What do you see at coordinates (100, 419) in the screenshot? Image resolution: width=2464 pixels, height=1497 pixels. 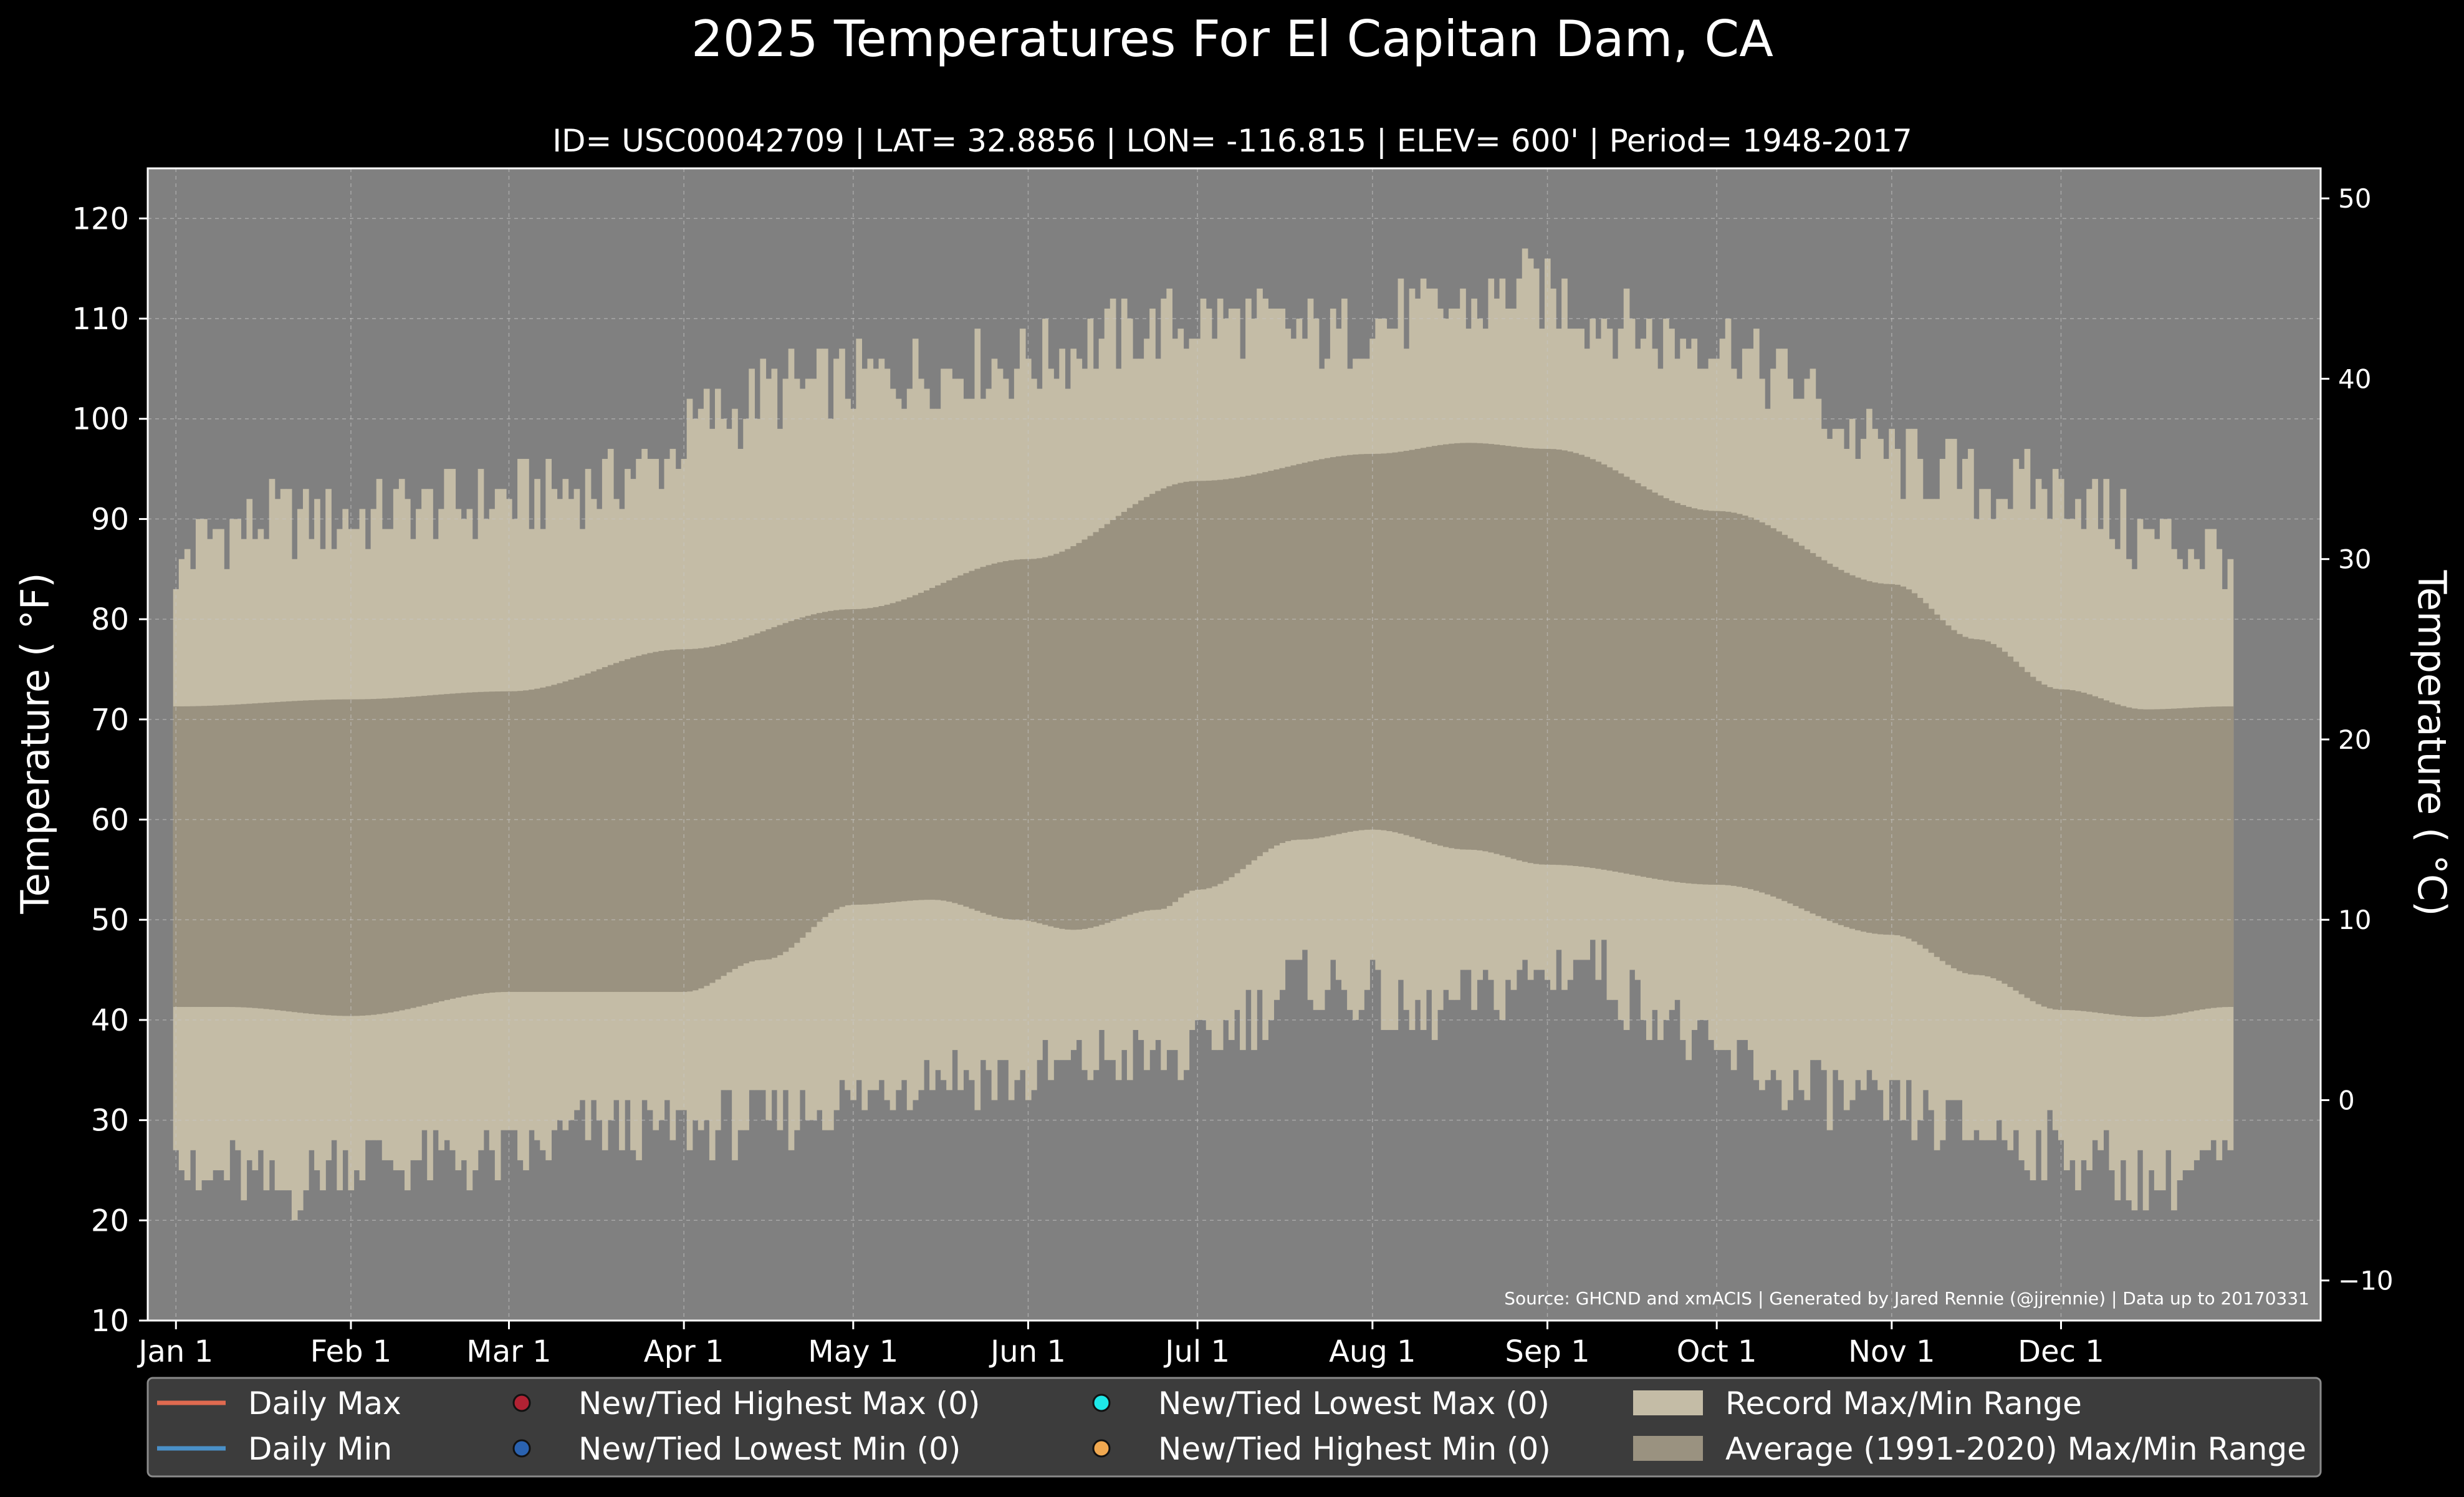 I see `y-tick-label: 100` at bounding box center [100, 419].